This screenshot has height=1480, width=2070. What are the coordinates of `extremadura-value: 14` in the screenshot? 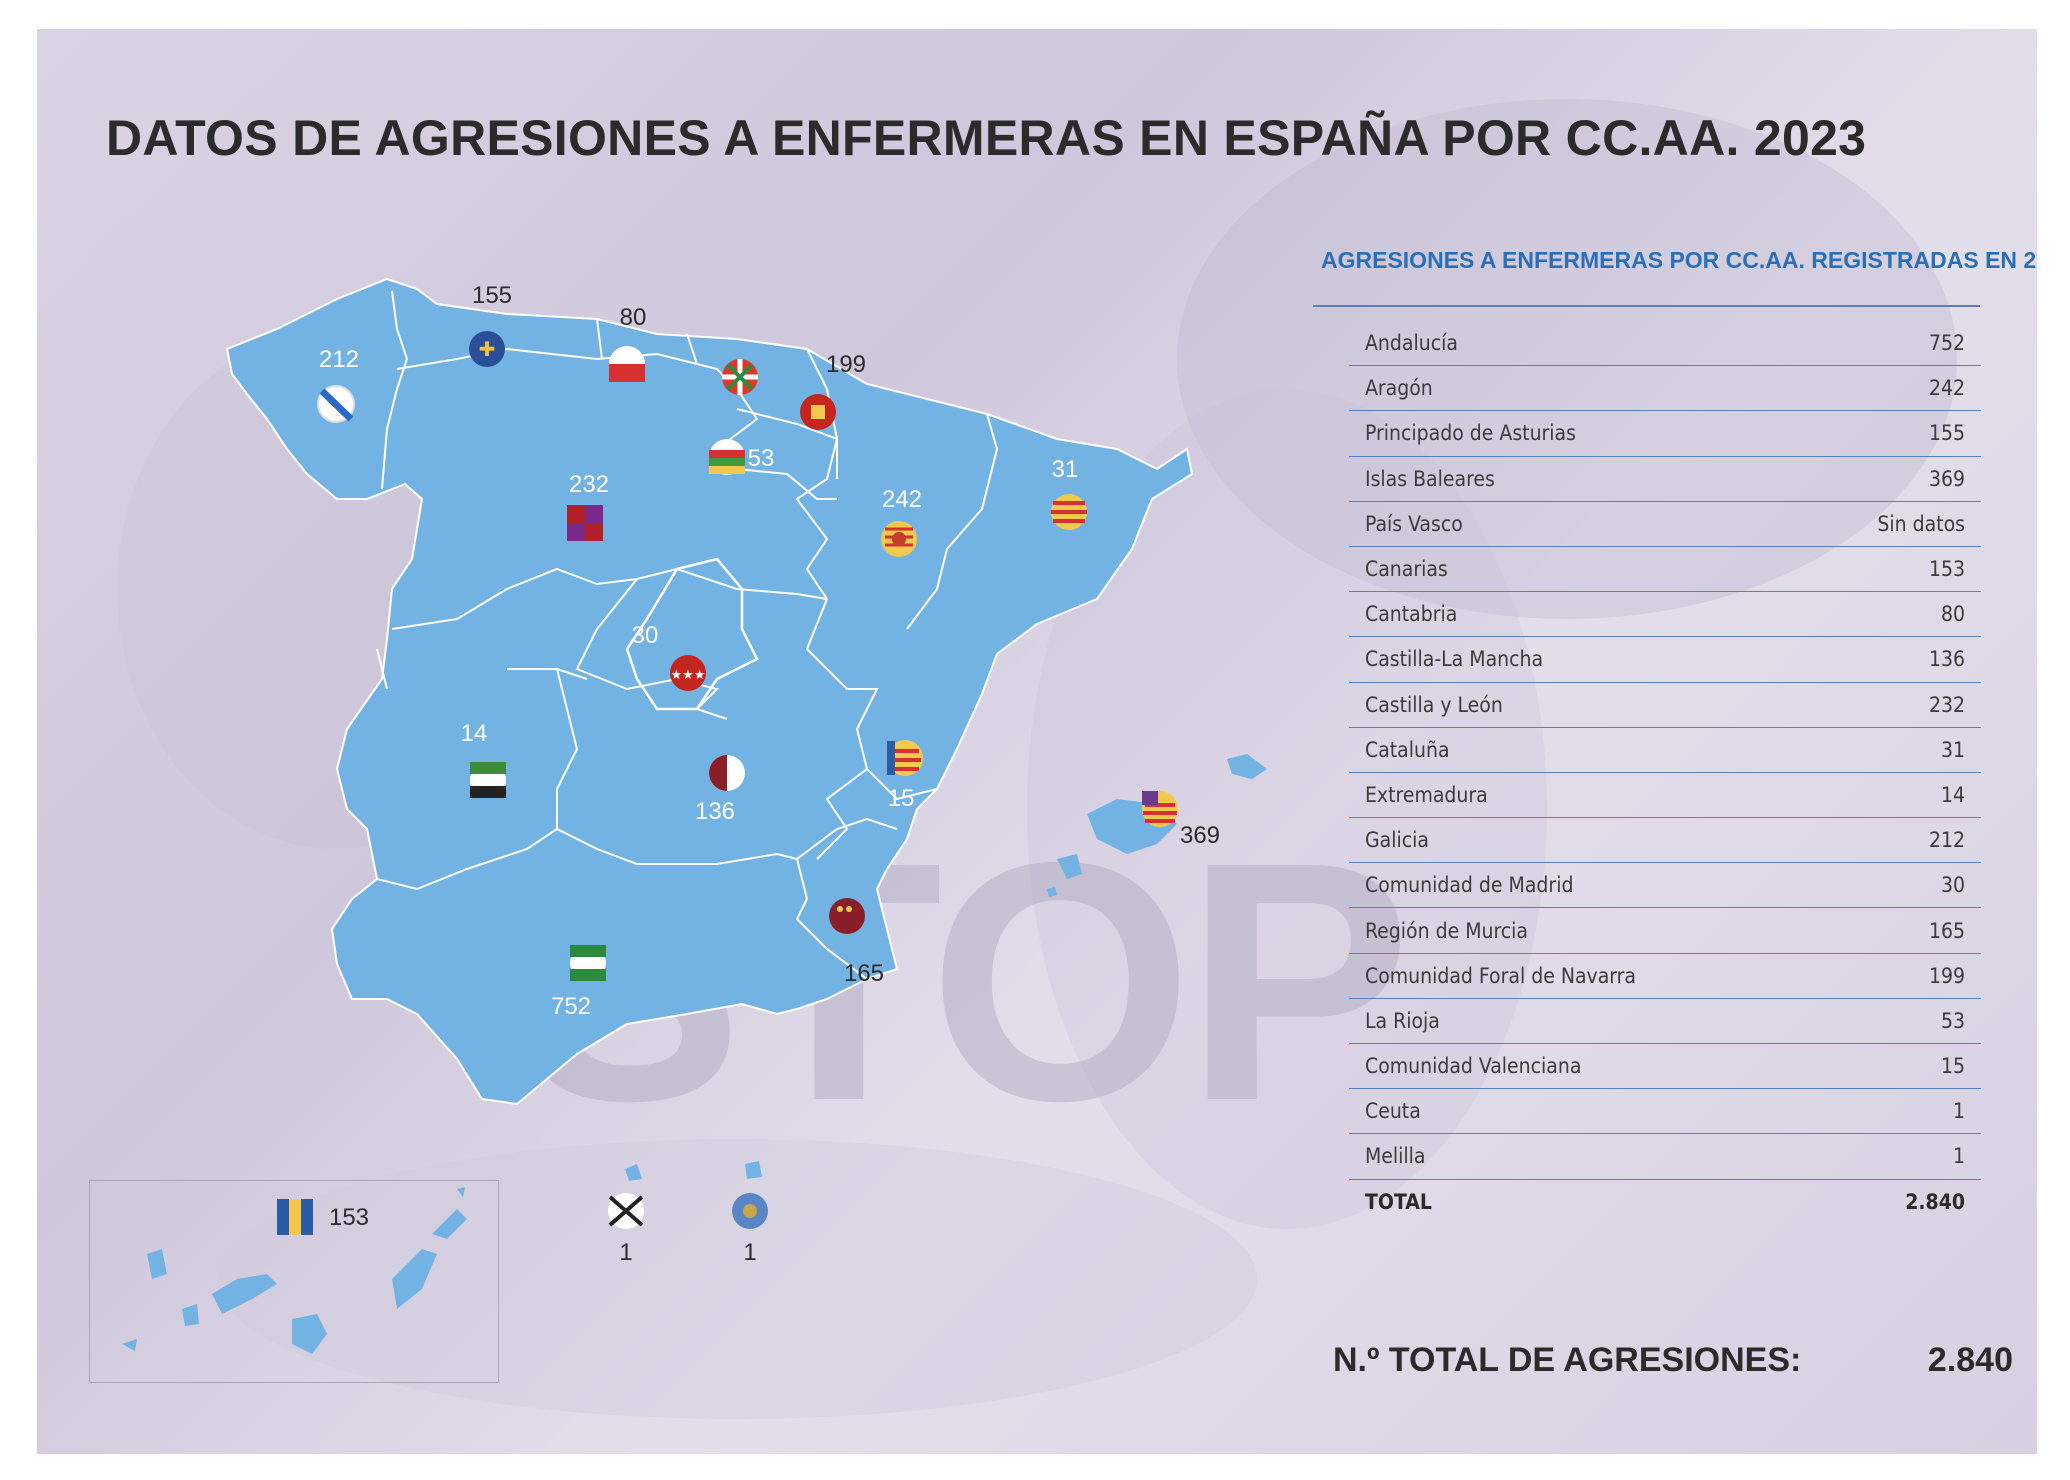 It's located at (474, 733).